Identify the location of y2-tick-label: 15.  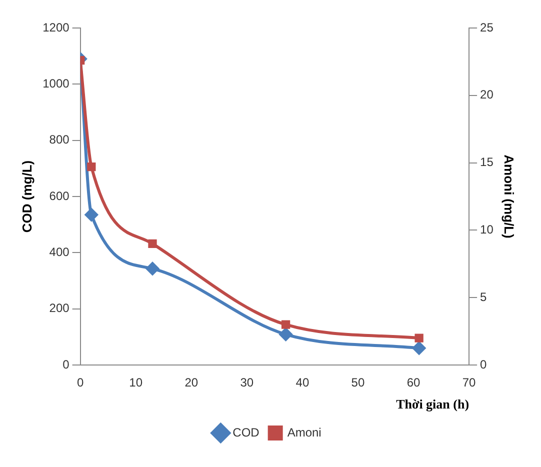
(487, 162).